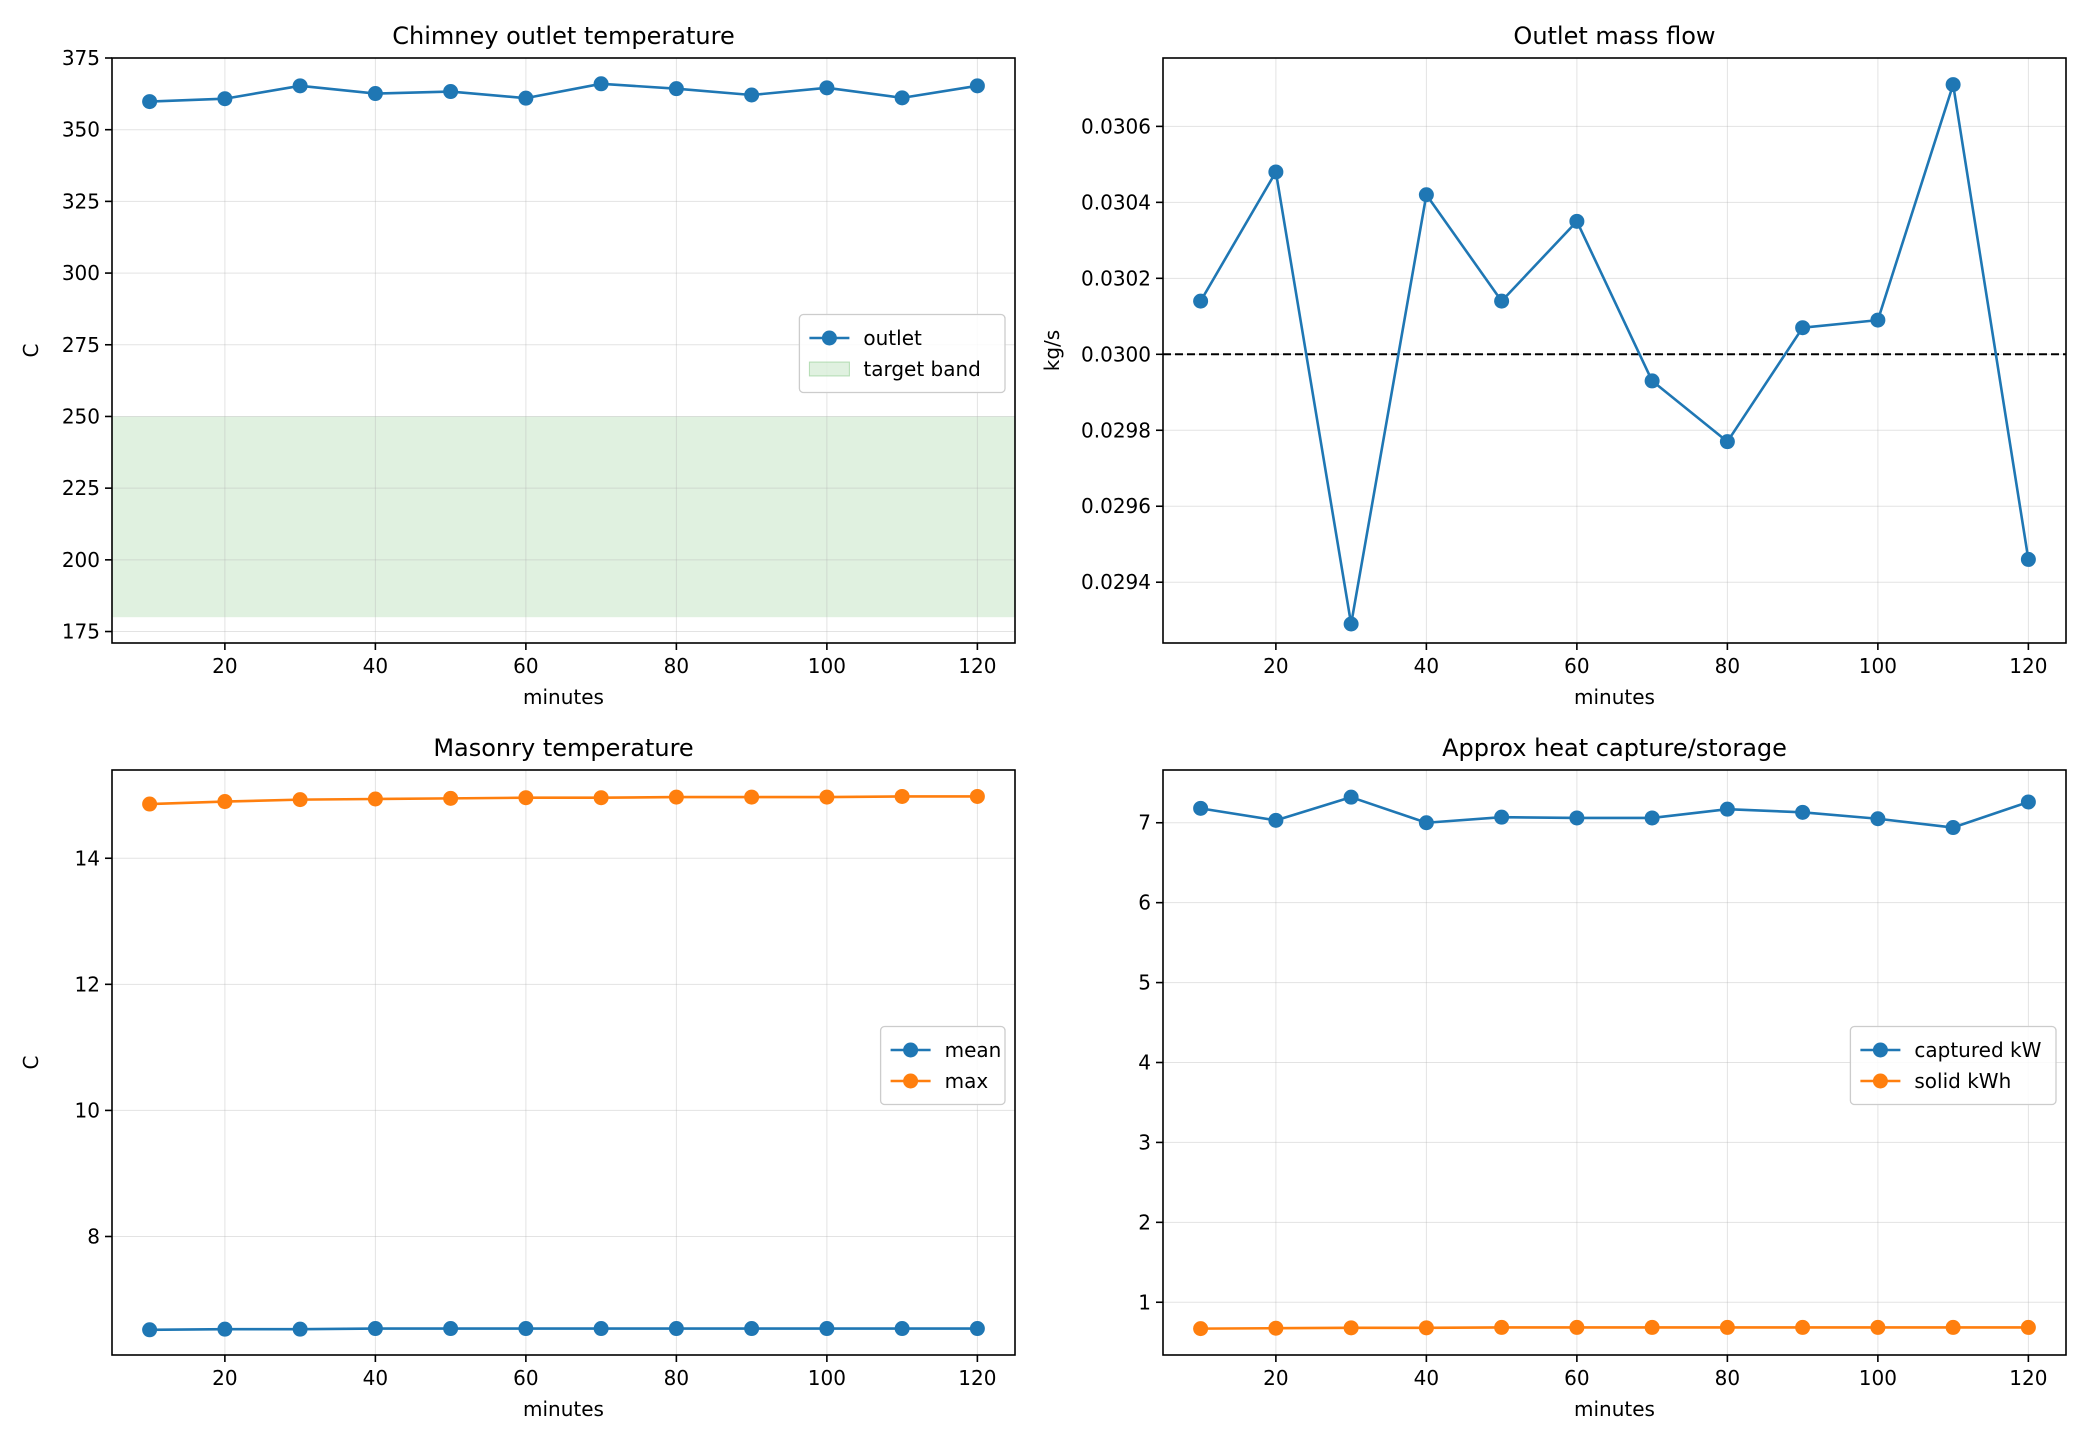 The width and height of the screenshot is (2080, 1440). I want to click on legend-label: solid kWh, so click(1962, 1081).